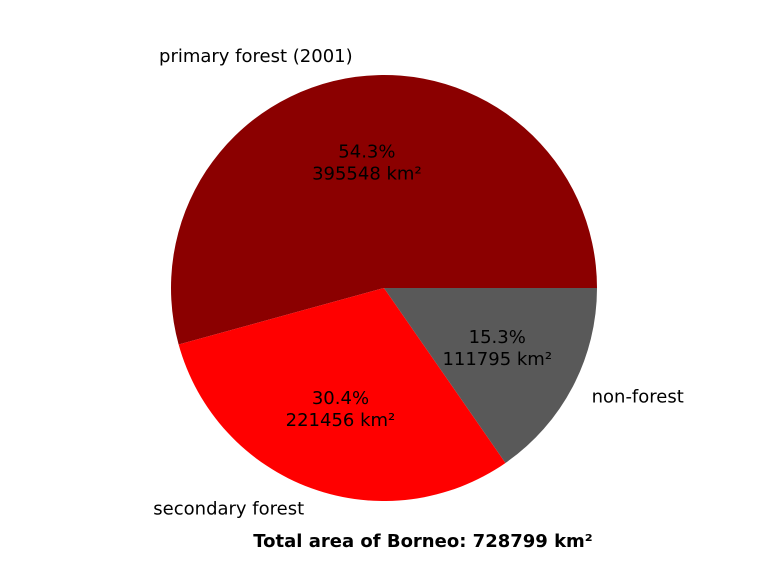  I want to click on chart-title: Total area of Borneo: 728799 km², so click(422, 541).